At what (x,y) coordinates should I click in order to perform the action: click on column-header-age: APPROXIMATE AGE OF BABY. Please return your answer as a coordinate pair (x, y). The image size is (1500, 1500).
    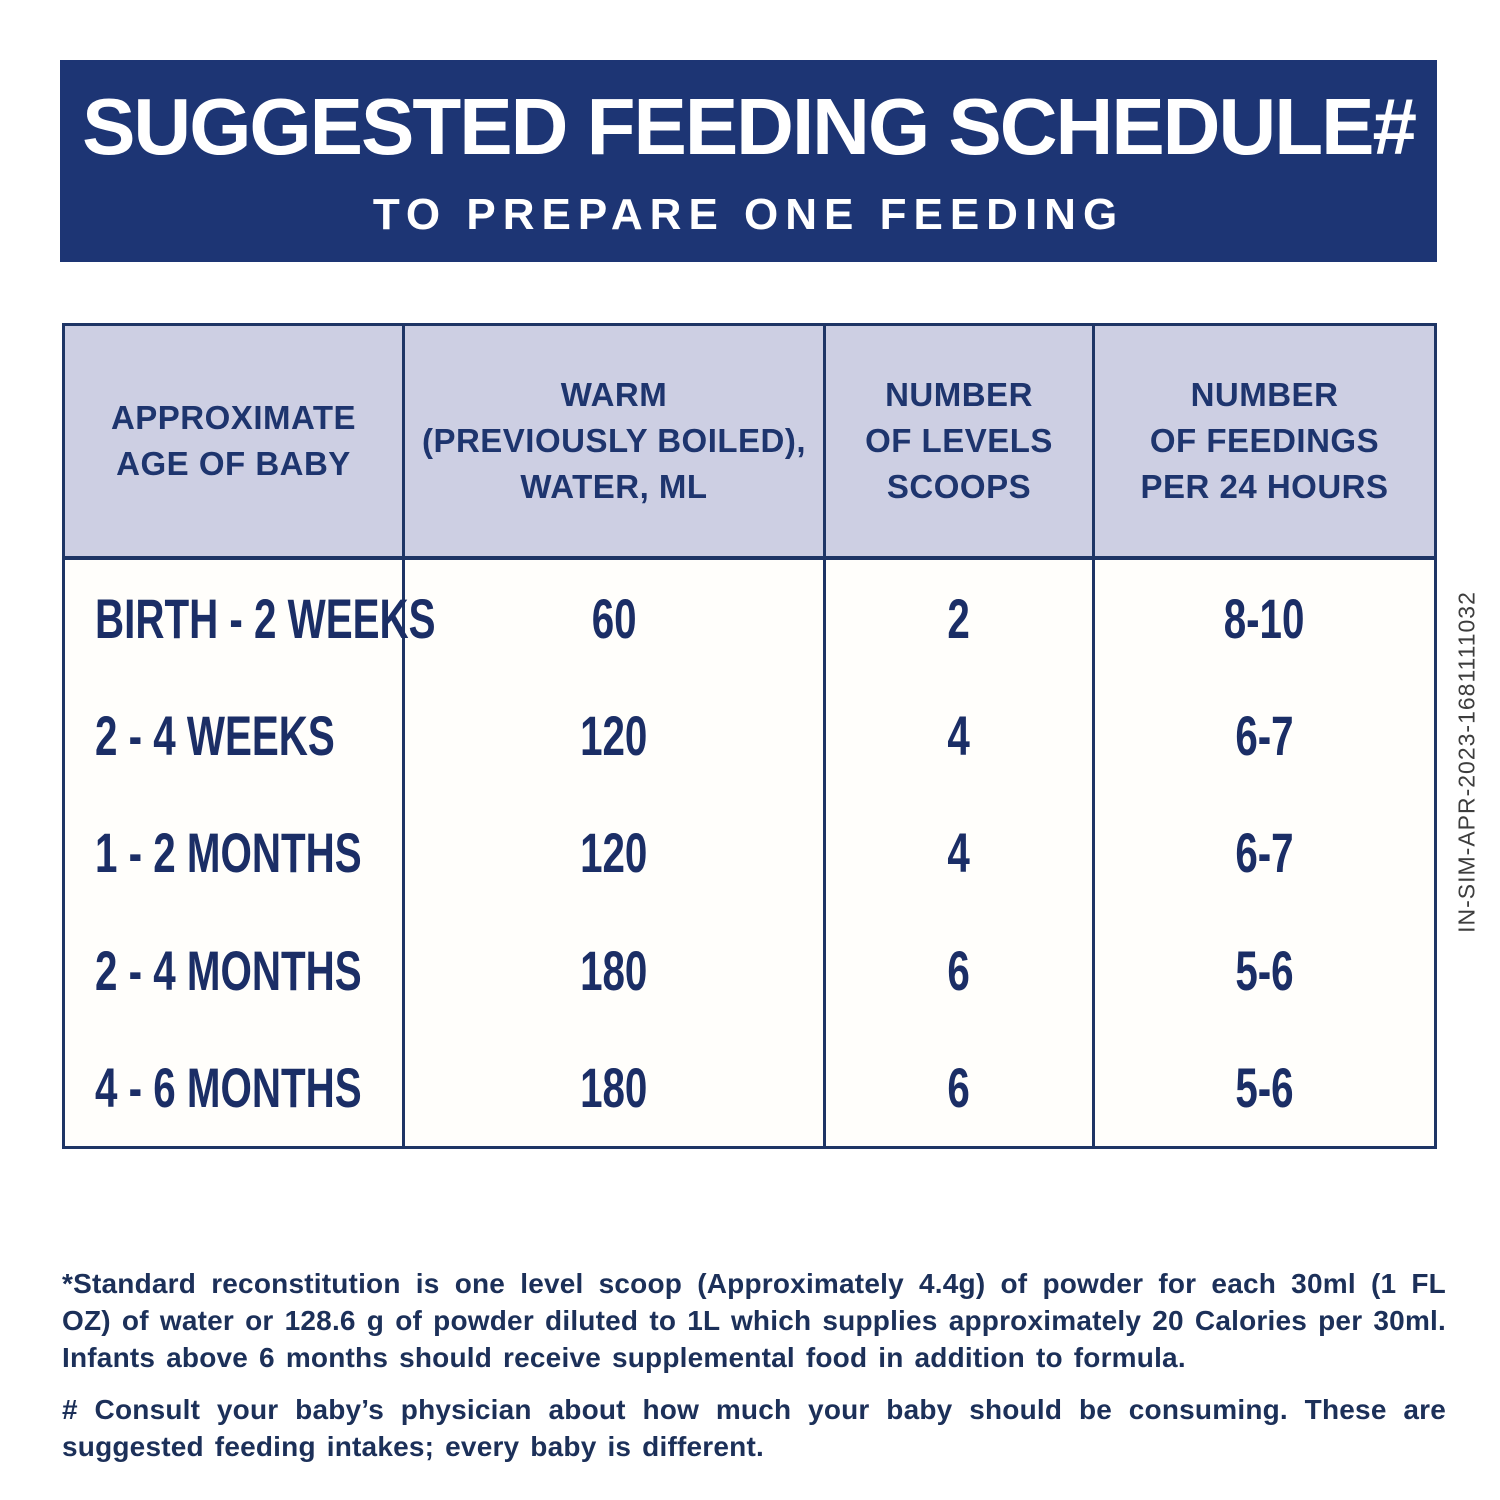
    Looking at the image, I should click on (235, 443).